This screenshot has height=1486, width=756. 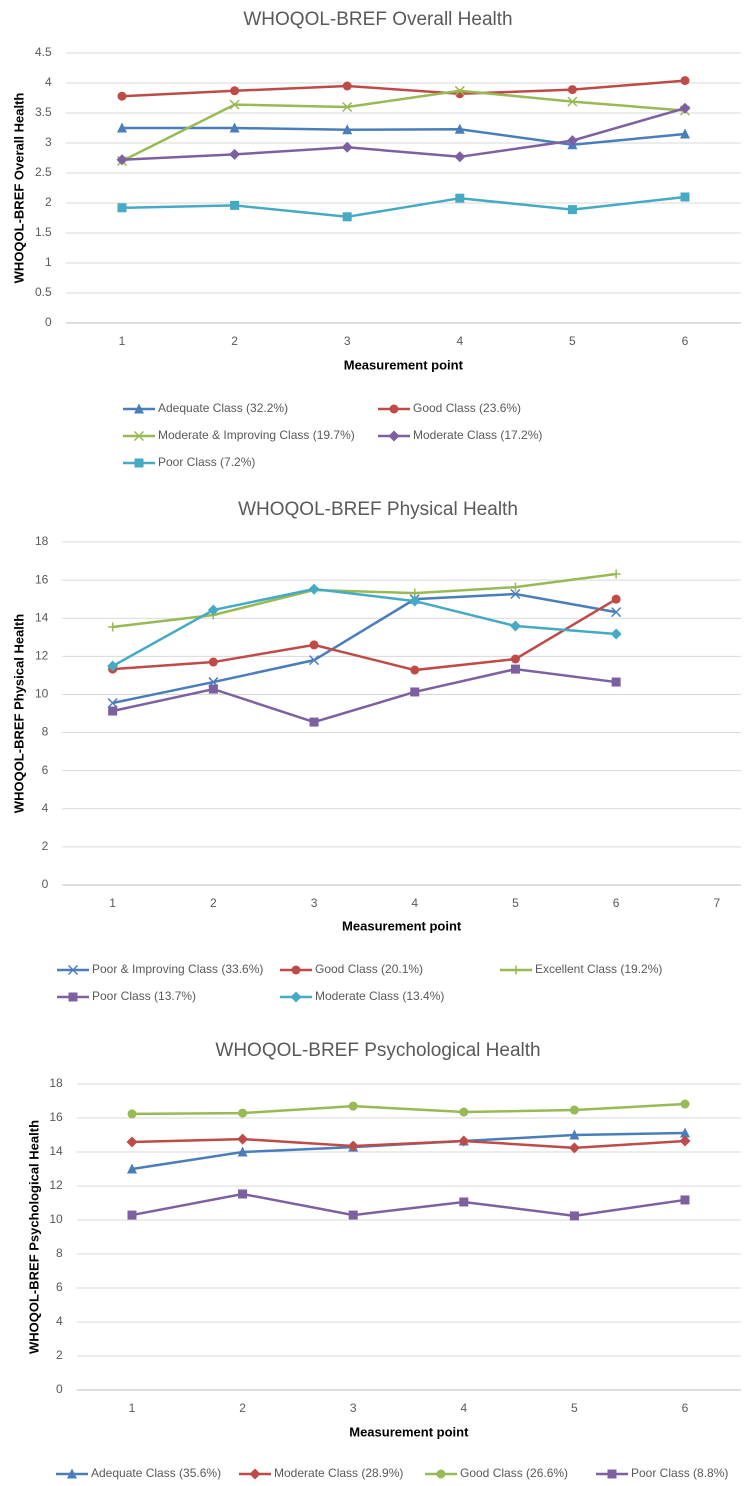 What do you see at coordinates (59, 1287) in the screenshot?
I see `y-tick-label: 6` at bounding box center [59, 1287].